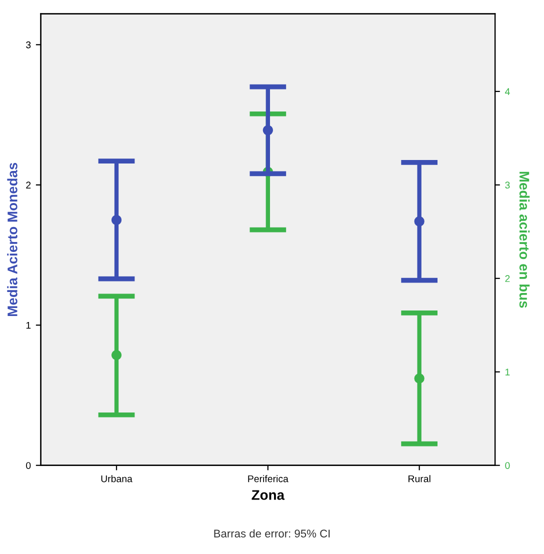 This screenshot has width=544, height=554. Describe the element at coordinates (508, 372) in the screenshot. I see `y2-tick-label: 1` at that location.